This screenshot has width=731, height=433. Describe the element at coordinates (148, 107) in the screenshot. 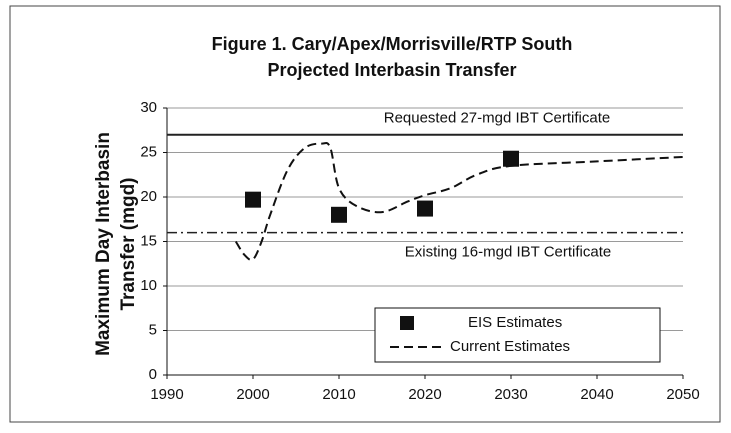

I see `y-tick-label: 30` at that location.